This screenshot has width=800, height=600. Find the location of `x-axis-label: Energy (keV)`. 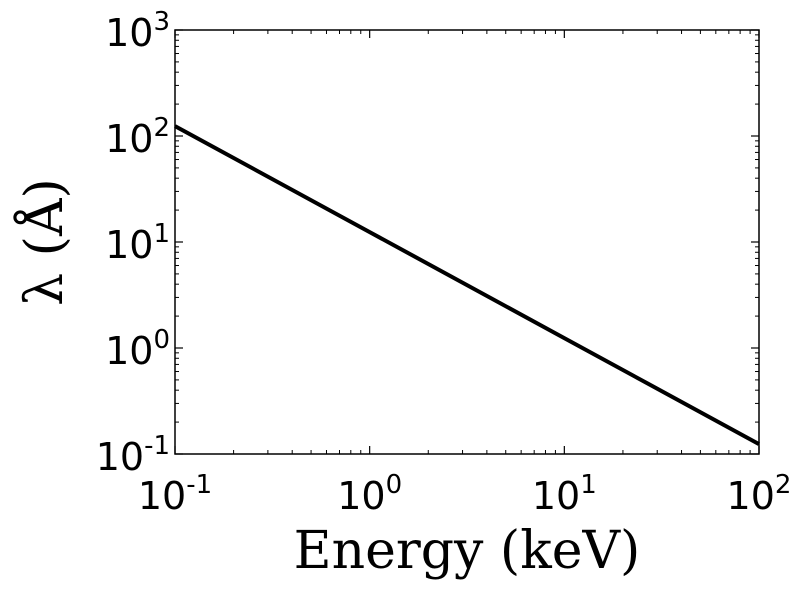

x-axis-label: Energy (keV) is located at coordinates (467, 551).